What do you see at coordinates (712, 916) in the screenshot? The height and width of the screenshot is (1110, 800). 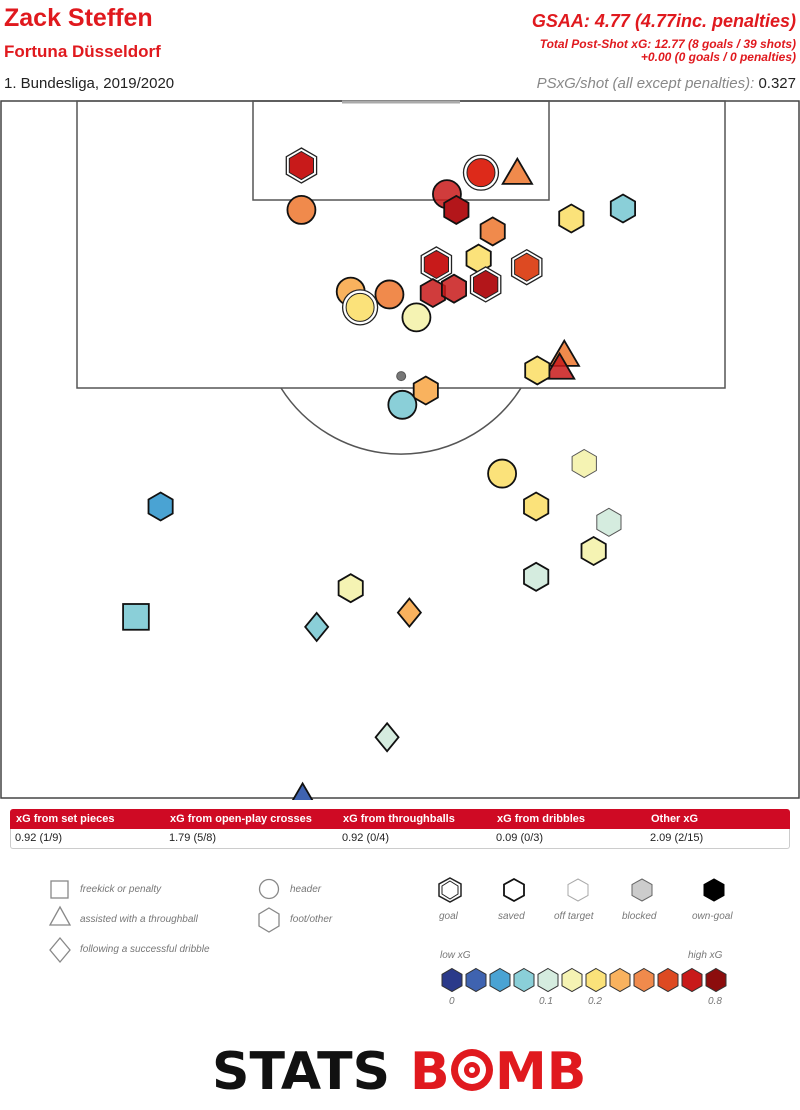 I see `legend-label-own-goal: own-goal` at bounding box center [712, 916].